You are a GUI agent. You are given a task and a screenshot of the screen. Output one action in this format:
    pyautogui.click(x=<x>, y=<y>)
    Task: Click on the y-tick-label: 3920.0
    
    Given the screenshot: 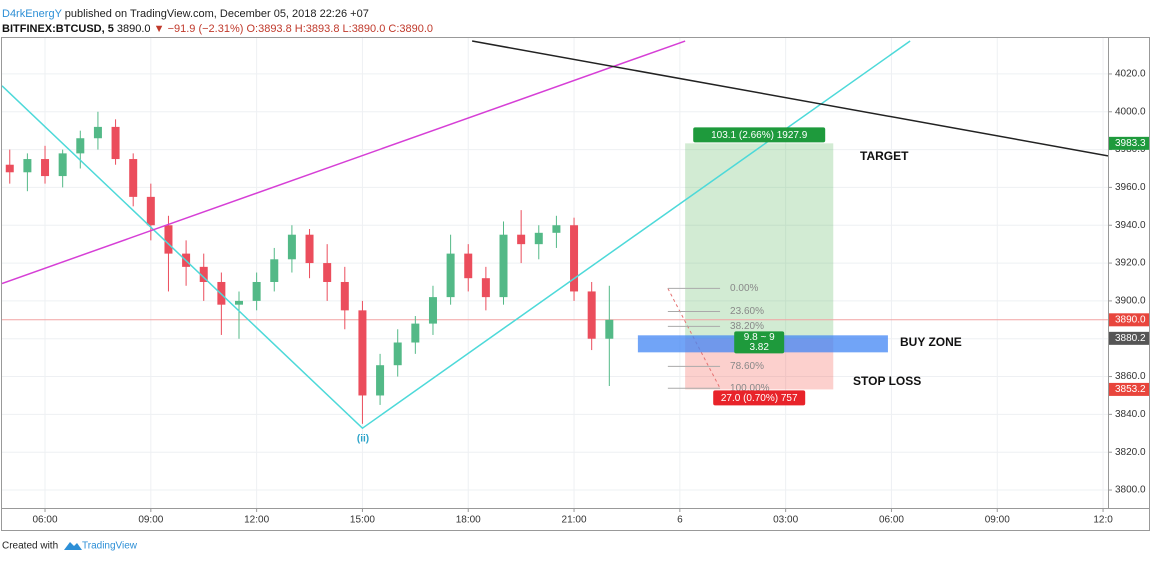 What is the action you would take?
    pyautogui.click(x=1130, y=263)
    